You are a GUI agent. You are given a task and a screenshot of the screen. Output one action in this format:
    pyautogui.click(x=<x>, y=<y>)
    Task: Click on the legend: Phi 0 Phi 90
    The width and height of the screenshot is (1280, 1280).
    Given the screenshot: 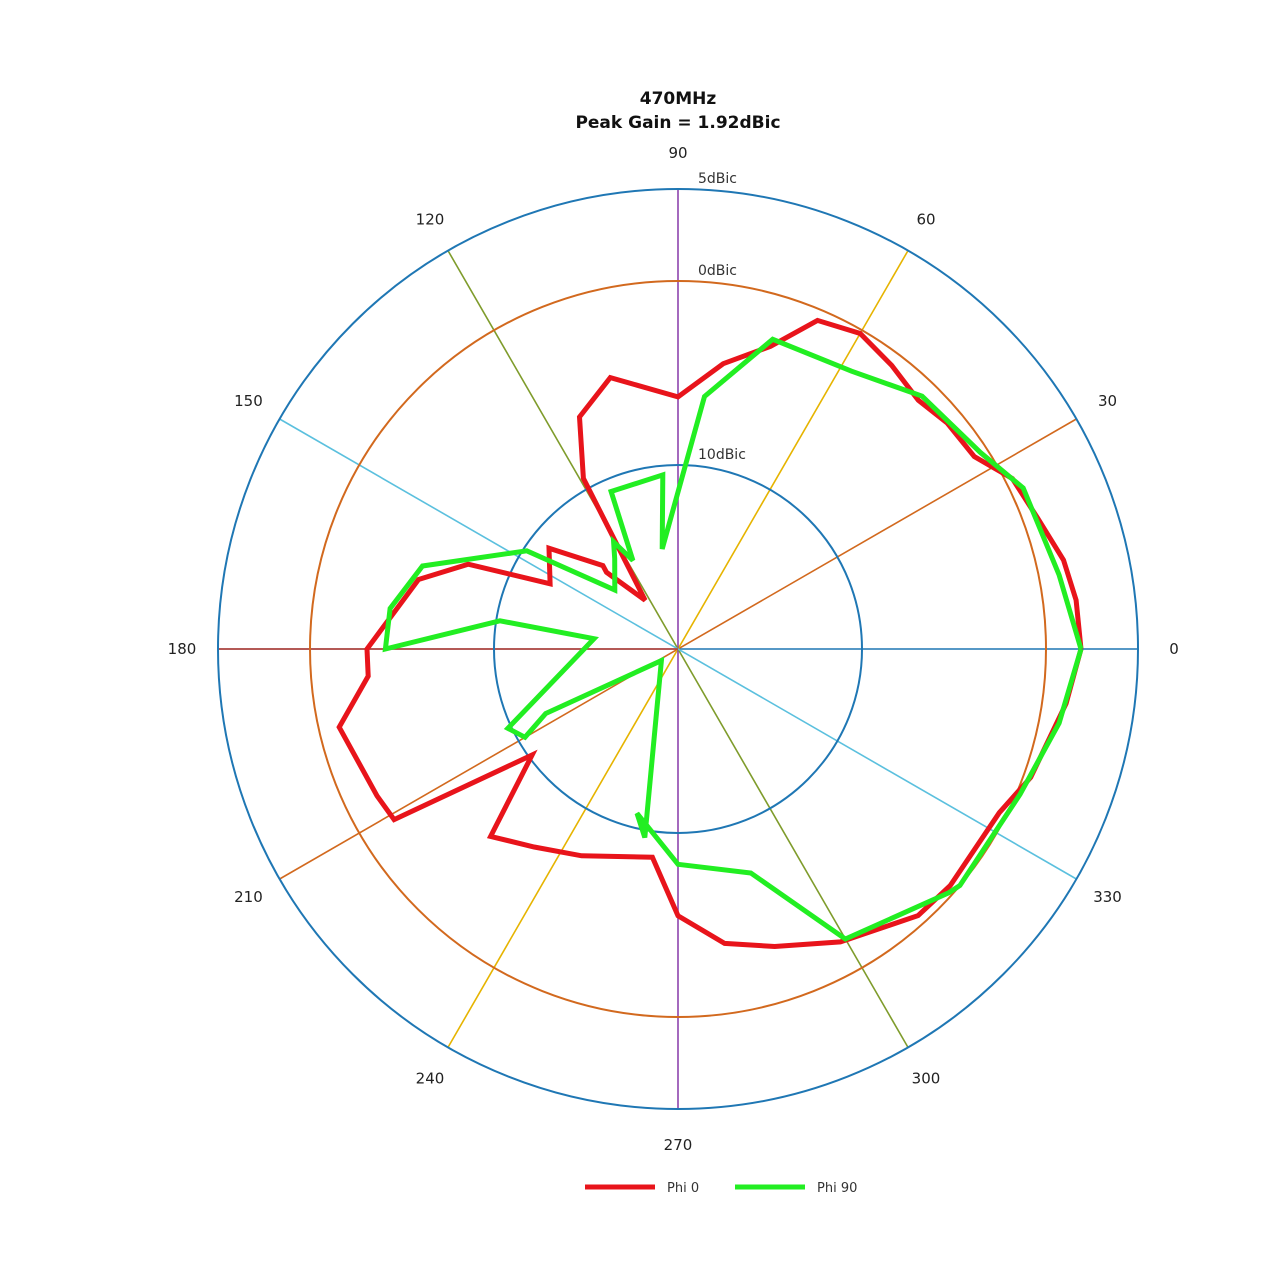 What is the action you would take?
    pyautogui.click(x=721, y=1188)
    